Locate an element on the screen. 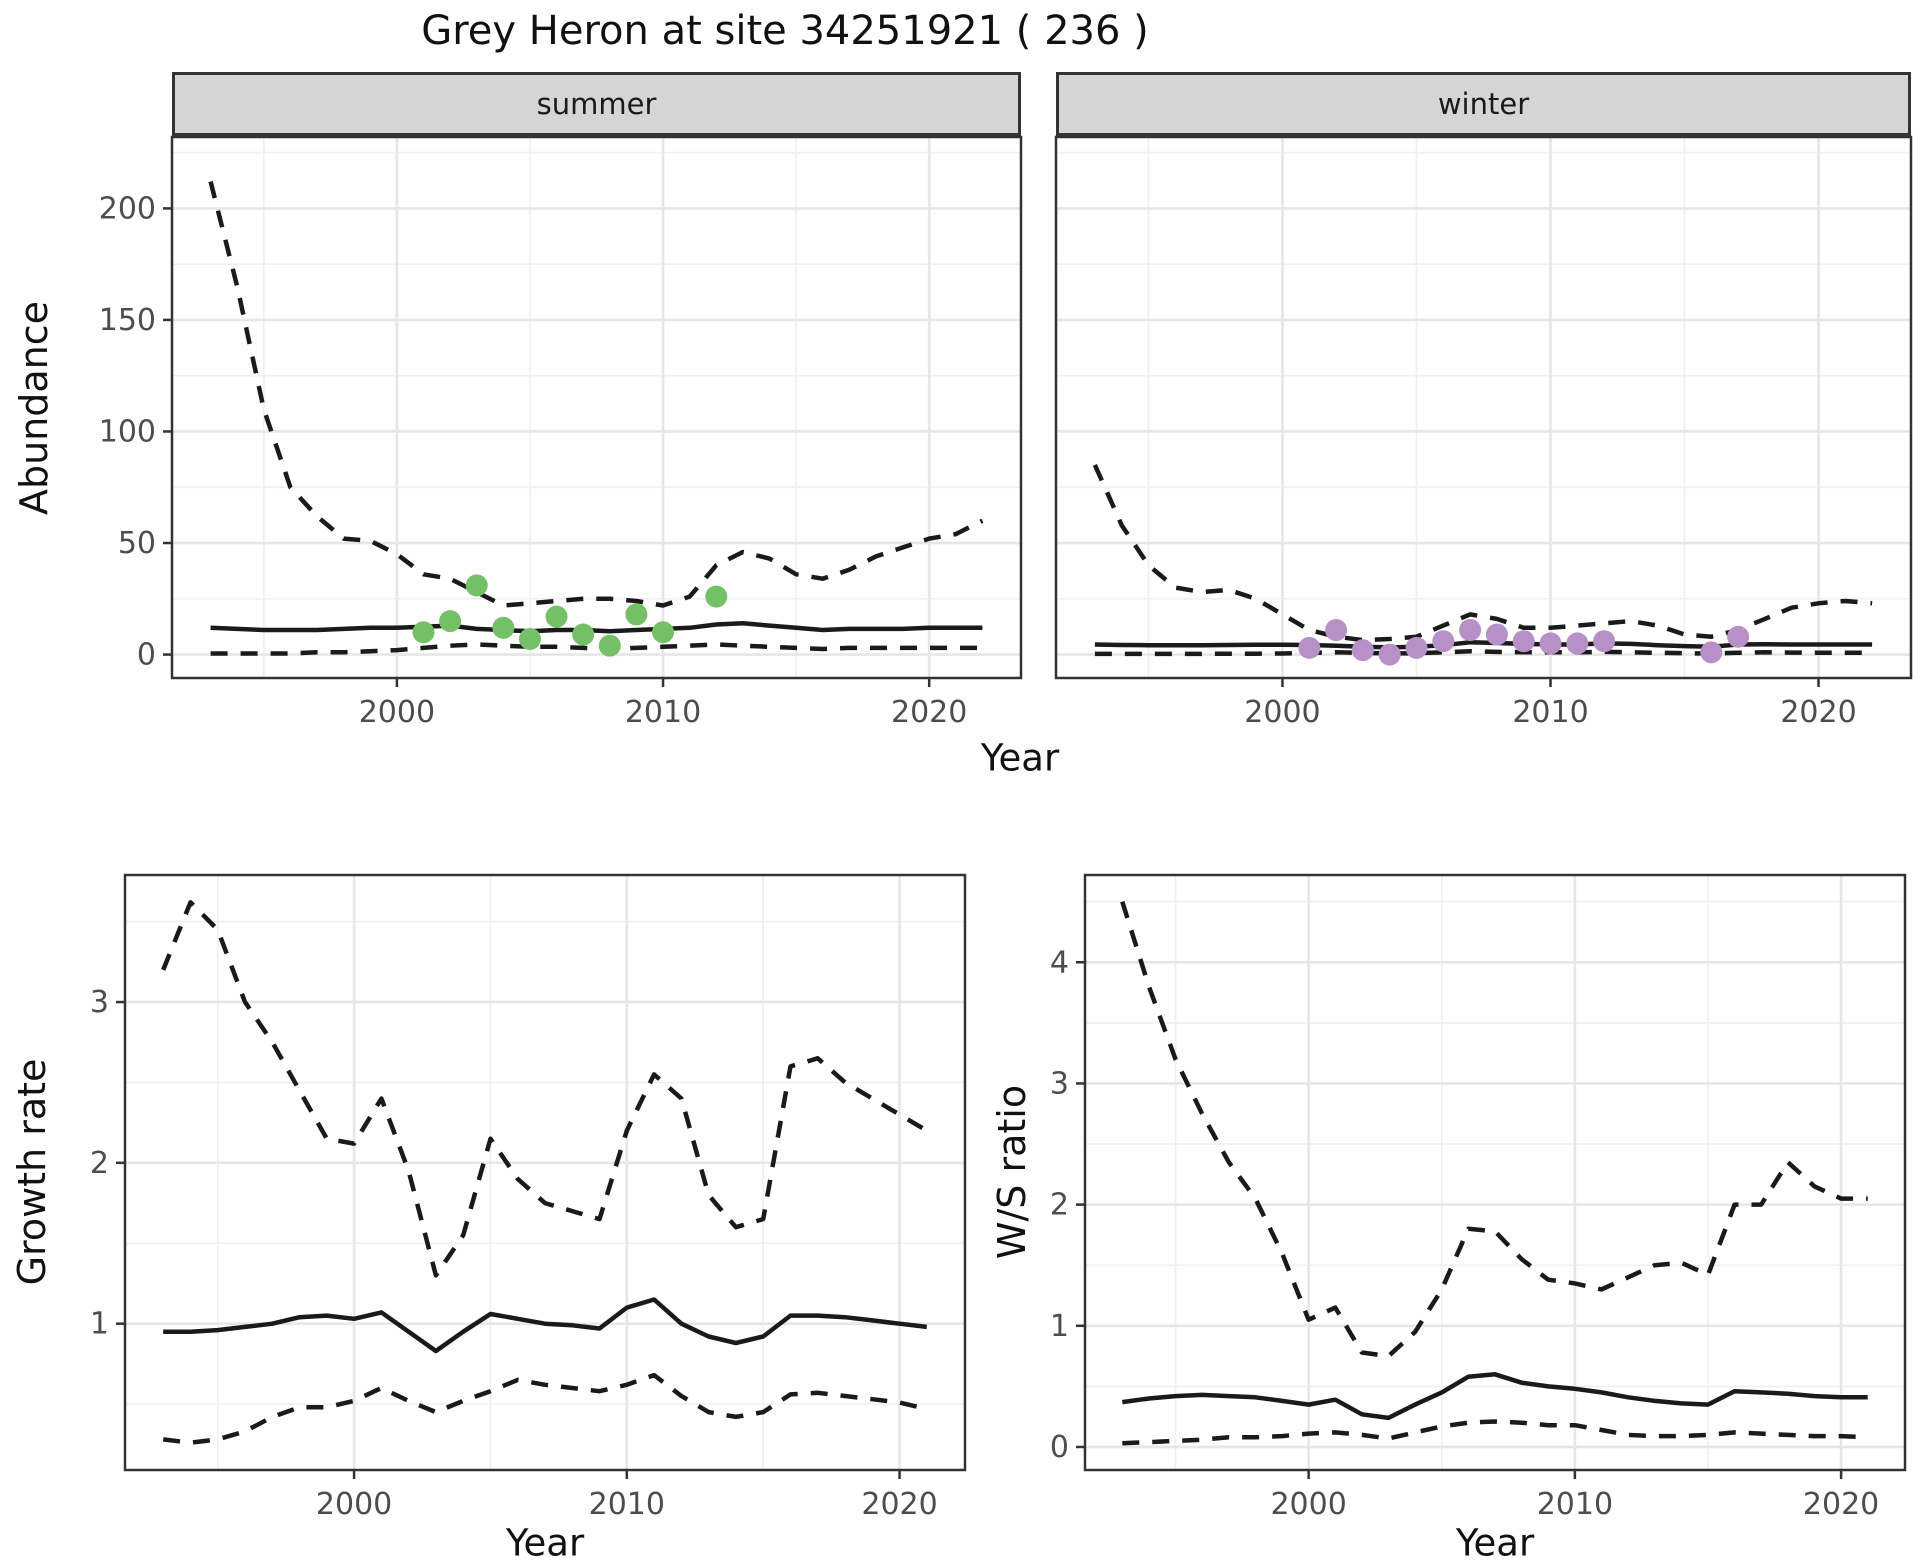  x-axis-title-growth: Year is located at coordinates (545, 1540).